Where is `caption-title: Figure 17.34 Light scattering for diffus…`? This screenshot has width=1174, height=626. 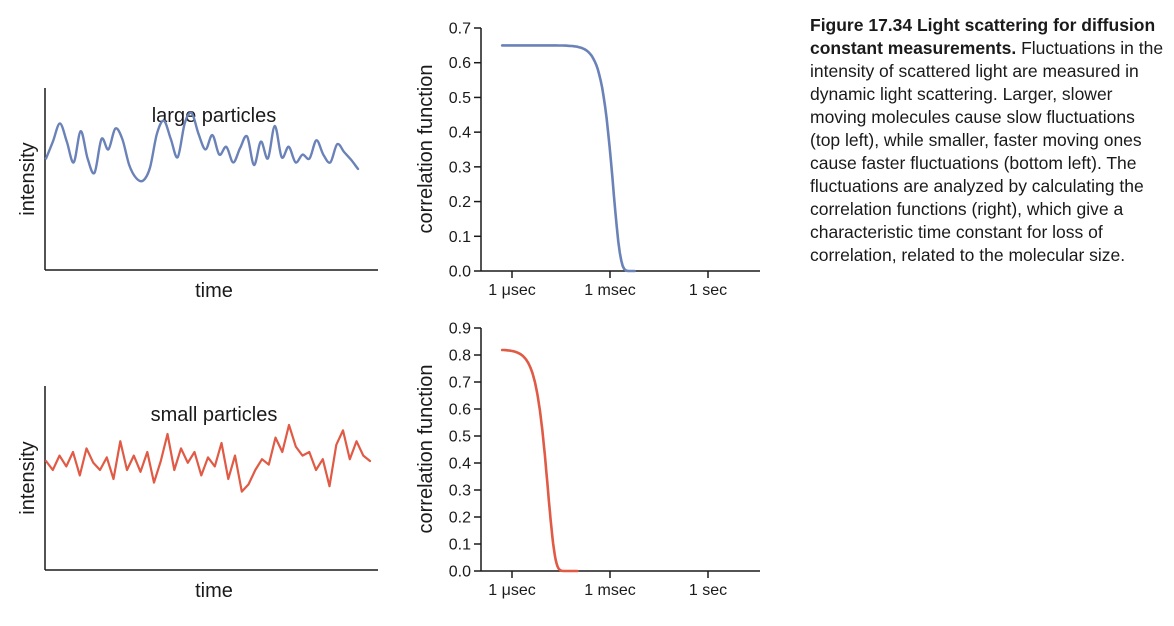 caption-title: Figure 17.34 Light scattering for diffus… is located at coordinates (983, 36).